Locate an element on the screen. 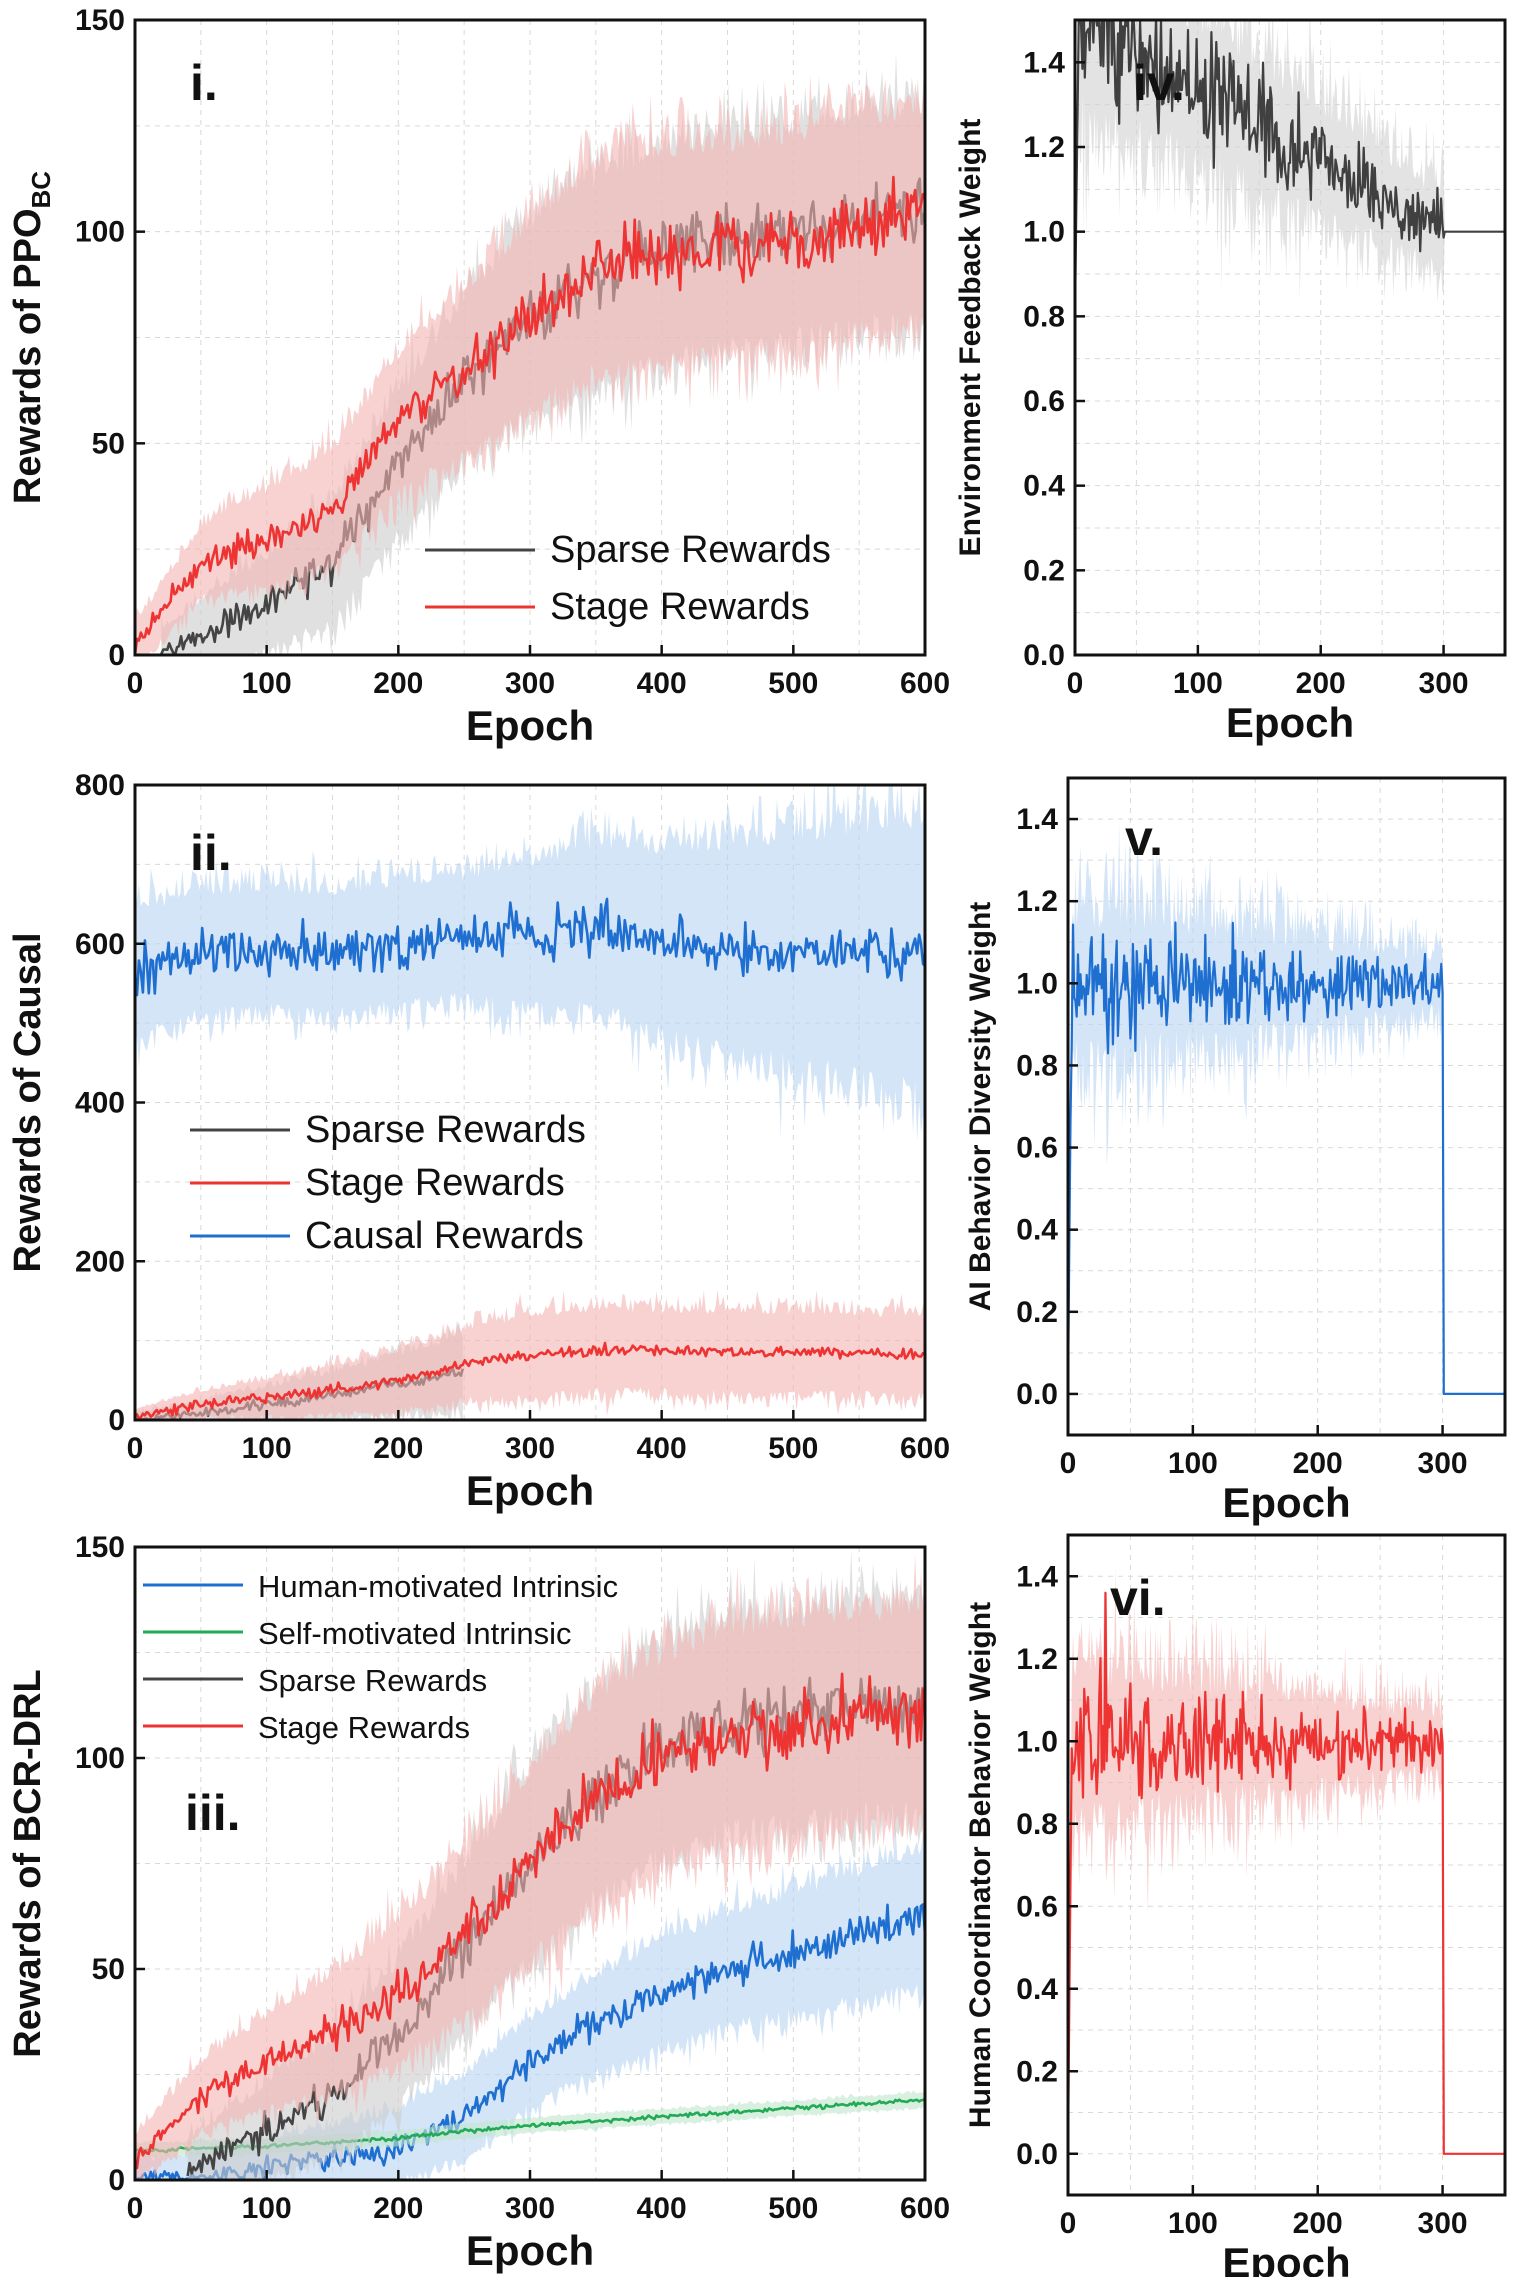 This screenshot has height=2277, width=1521. gridlines is located at coordinates (1286, 1106).